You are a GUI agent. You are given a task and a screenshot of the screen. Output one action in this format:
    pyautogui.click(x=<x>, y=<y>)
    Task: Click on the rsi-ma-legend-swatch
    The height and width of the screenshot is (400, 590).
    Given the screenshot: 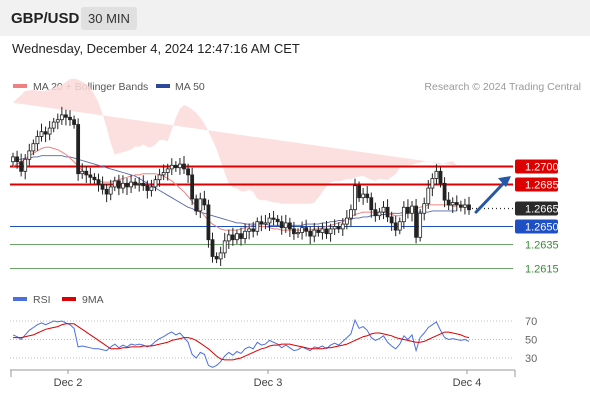 What is the action you would take?
    pyautogui.click(x=69, y=299)
    